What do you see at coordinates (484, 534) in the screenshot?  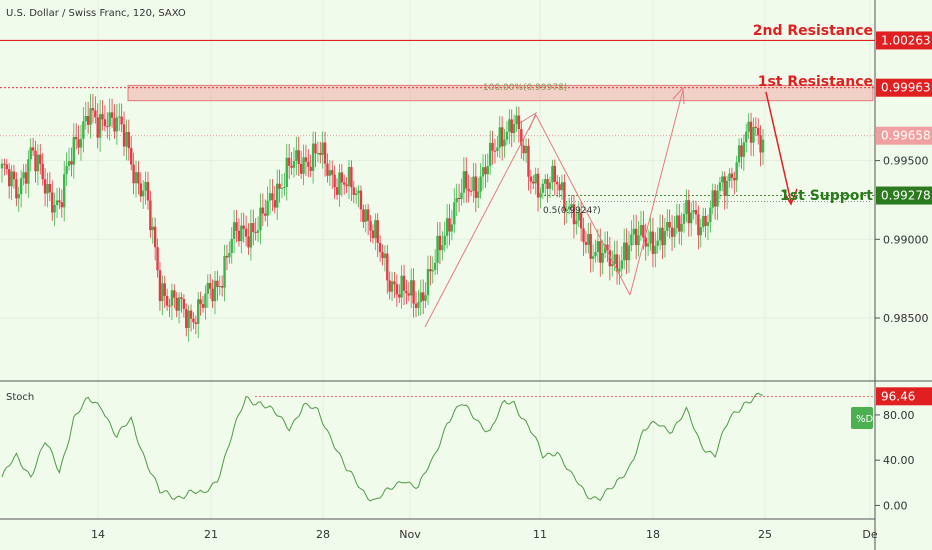 I see `time-axis: 14 21 28 Nov 11 18 25 De` at bounding box center [484, 534].